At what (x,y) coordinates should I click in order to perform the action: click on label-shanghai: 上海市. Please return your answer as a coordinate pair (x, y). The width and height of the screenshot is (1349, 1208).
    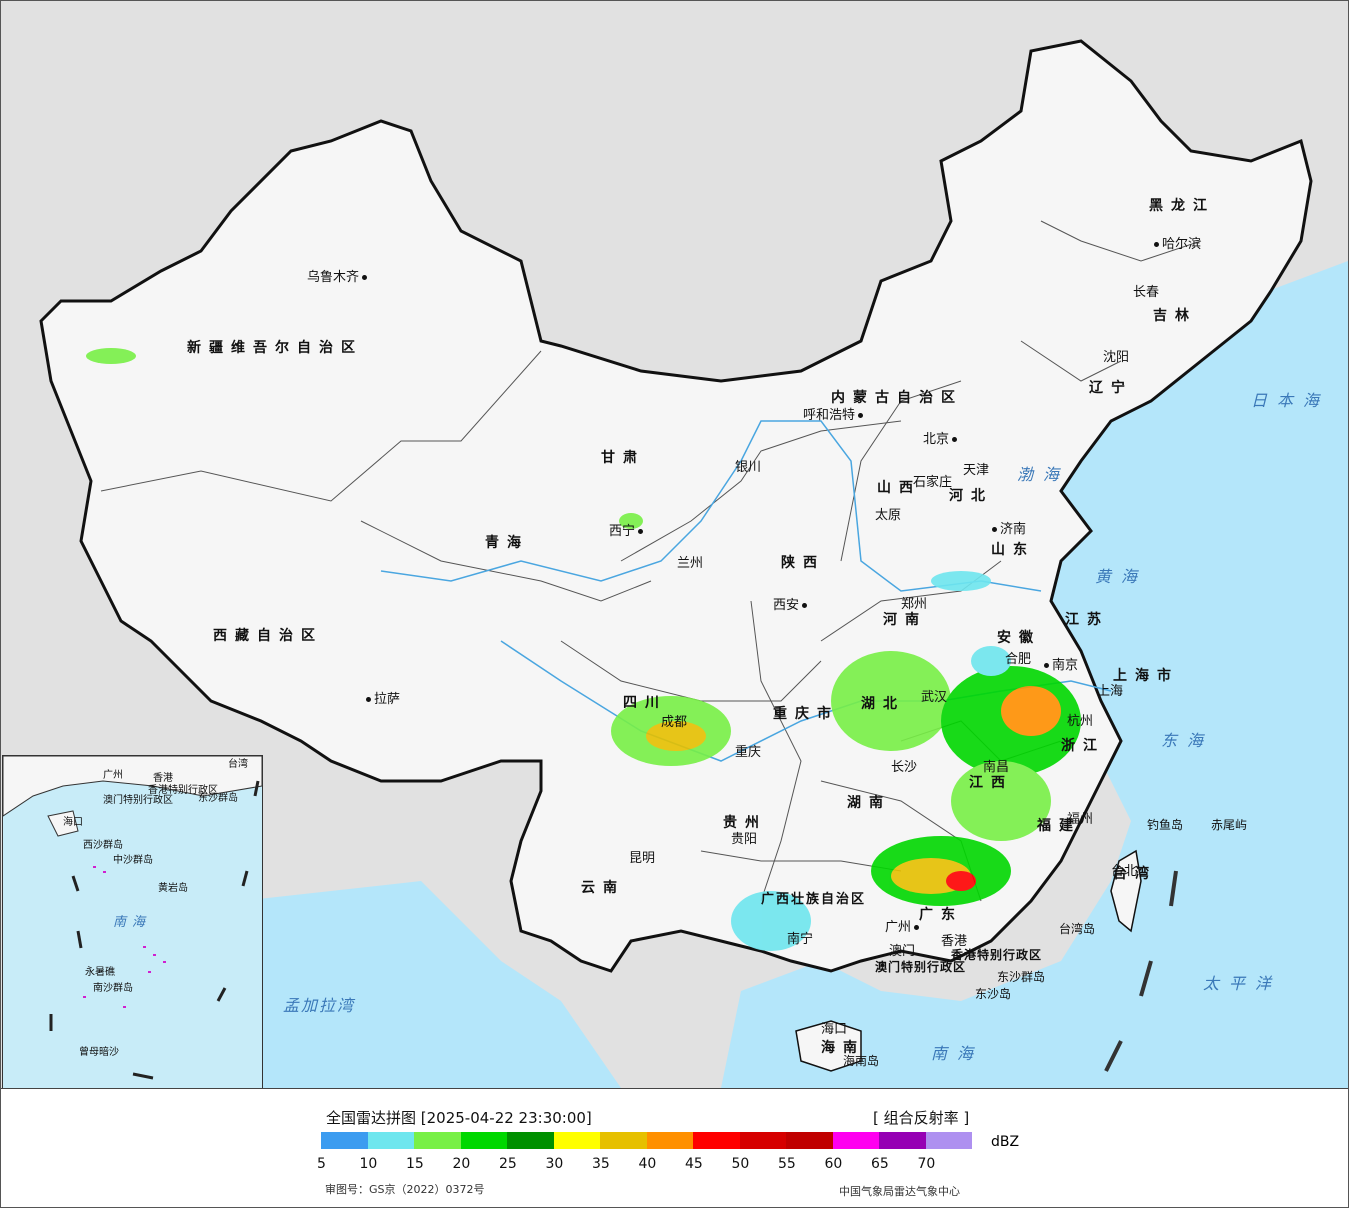
    Looking at the image, I should click on (1146, 676).